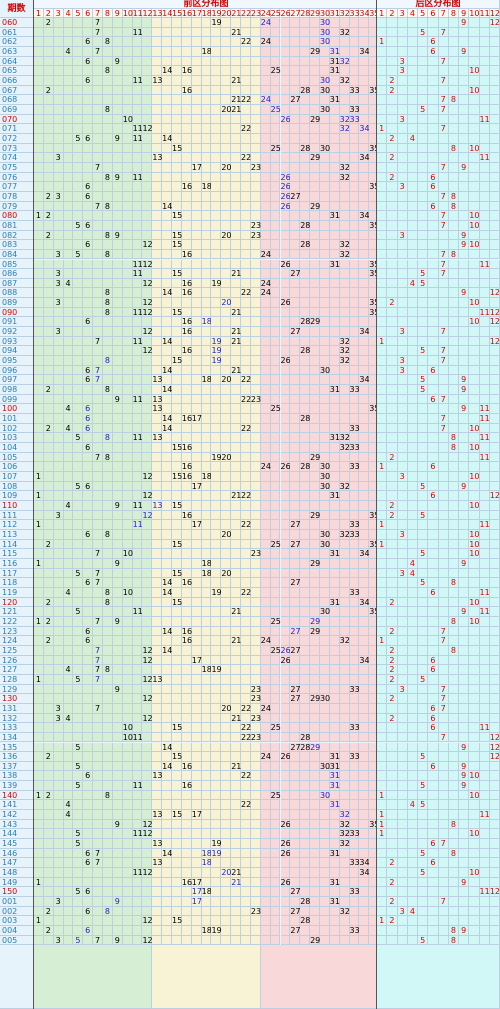 The image size is (500, 1009). Describe the element at coordinates (438, 977) in the screenshot. I see `back-filler` at that location.